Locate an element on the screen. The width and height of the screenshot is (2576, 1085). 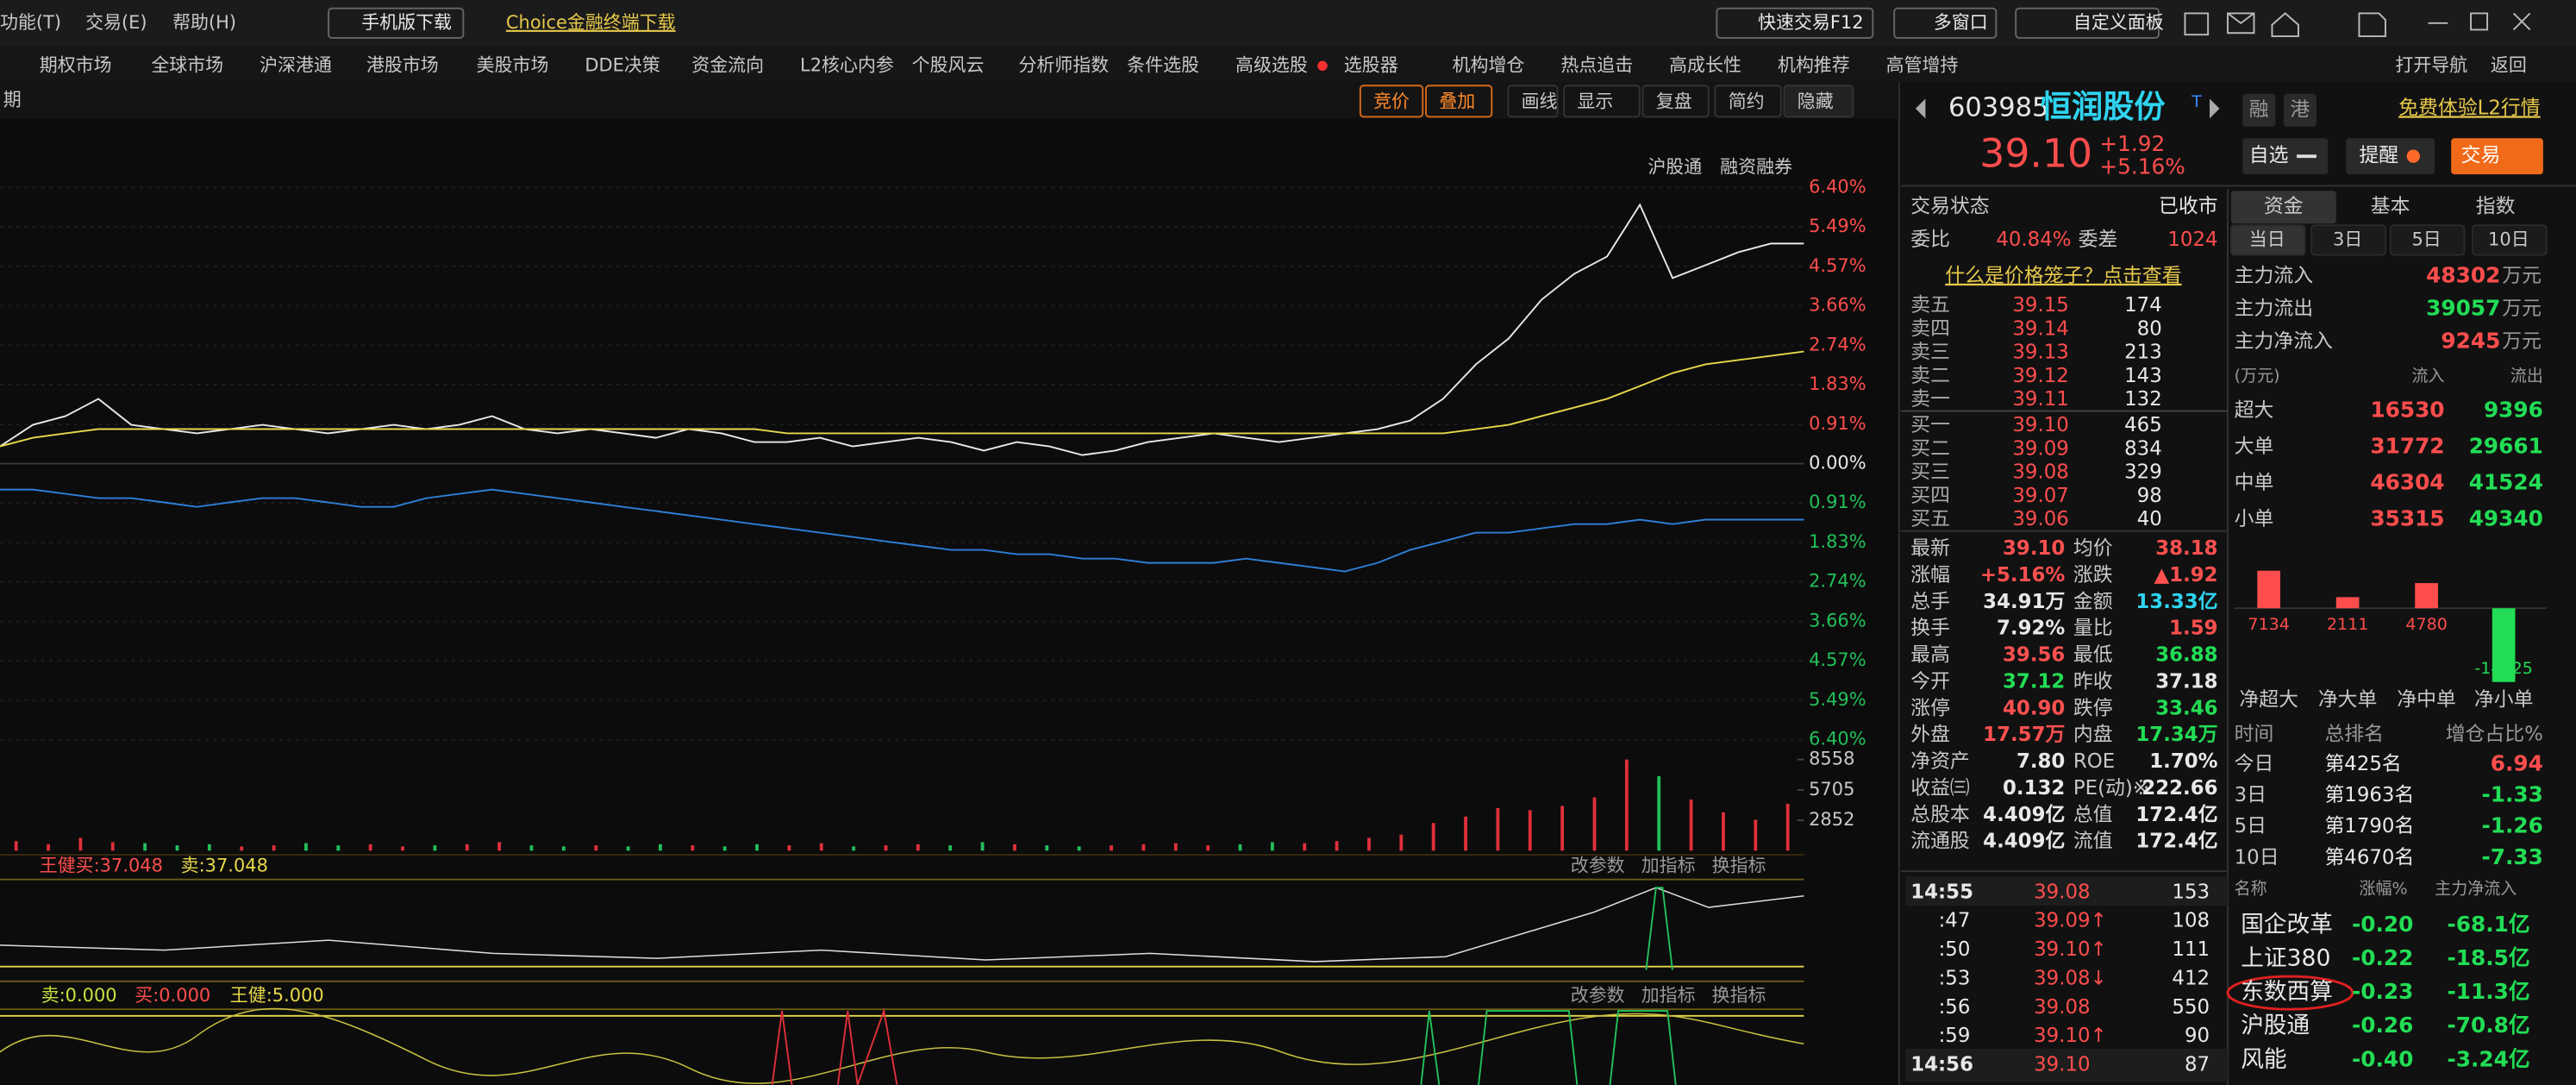
button-label: 自选 is located at coordinates (2269, 156).